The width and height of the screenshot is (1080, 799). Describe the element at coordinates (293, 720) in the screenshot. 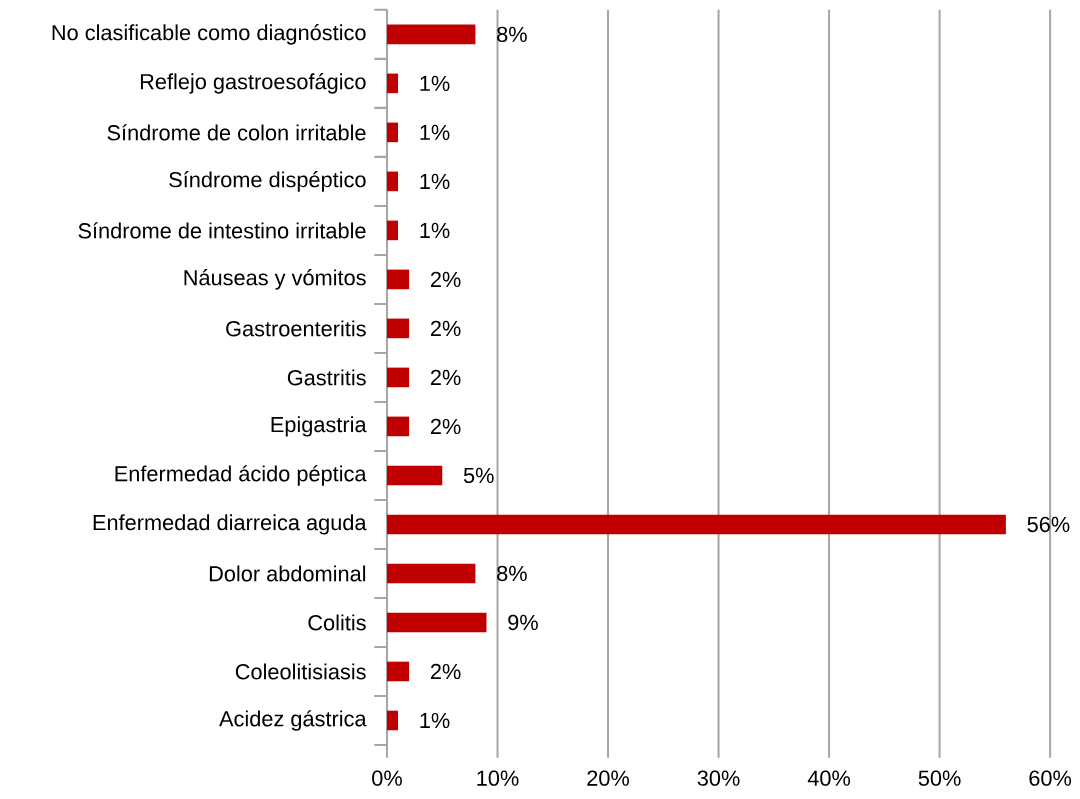

I see `y-tick-label: Acidez gástrica` at that location.